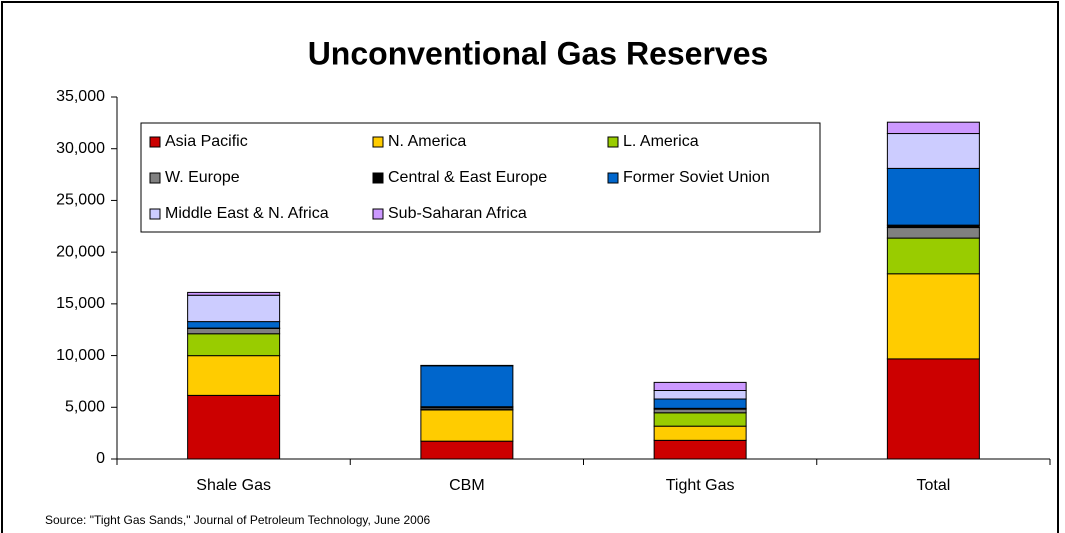  Describe the element at coordinates (457, 213) in the screenshot. I see `legend-label: Sub-Saharan Africa` at that location.